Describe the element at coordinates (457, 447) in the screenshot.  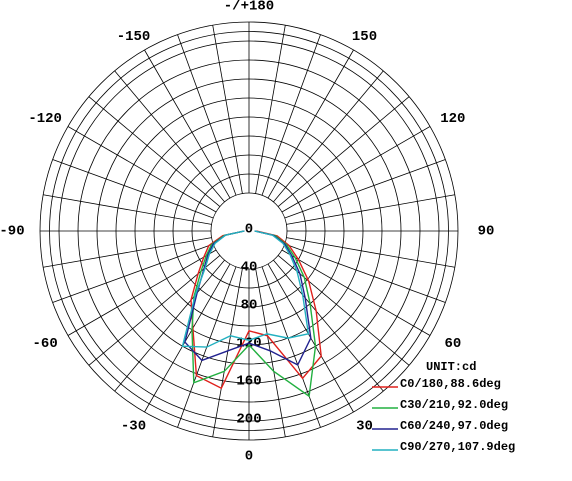
I see `legend-label: C90/270,107.9deg` at that location.